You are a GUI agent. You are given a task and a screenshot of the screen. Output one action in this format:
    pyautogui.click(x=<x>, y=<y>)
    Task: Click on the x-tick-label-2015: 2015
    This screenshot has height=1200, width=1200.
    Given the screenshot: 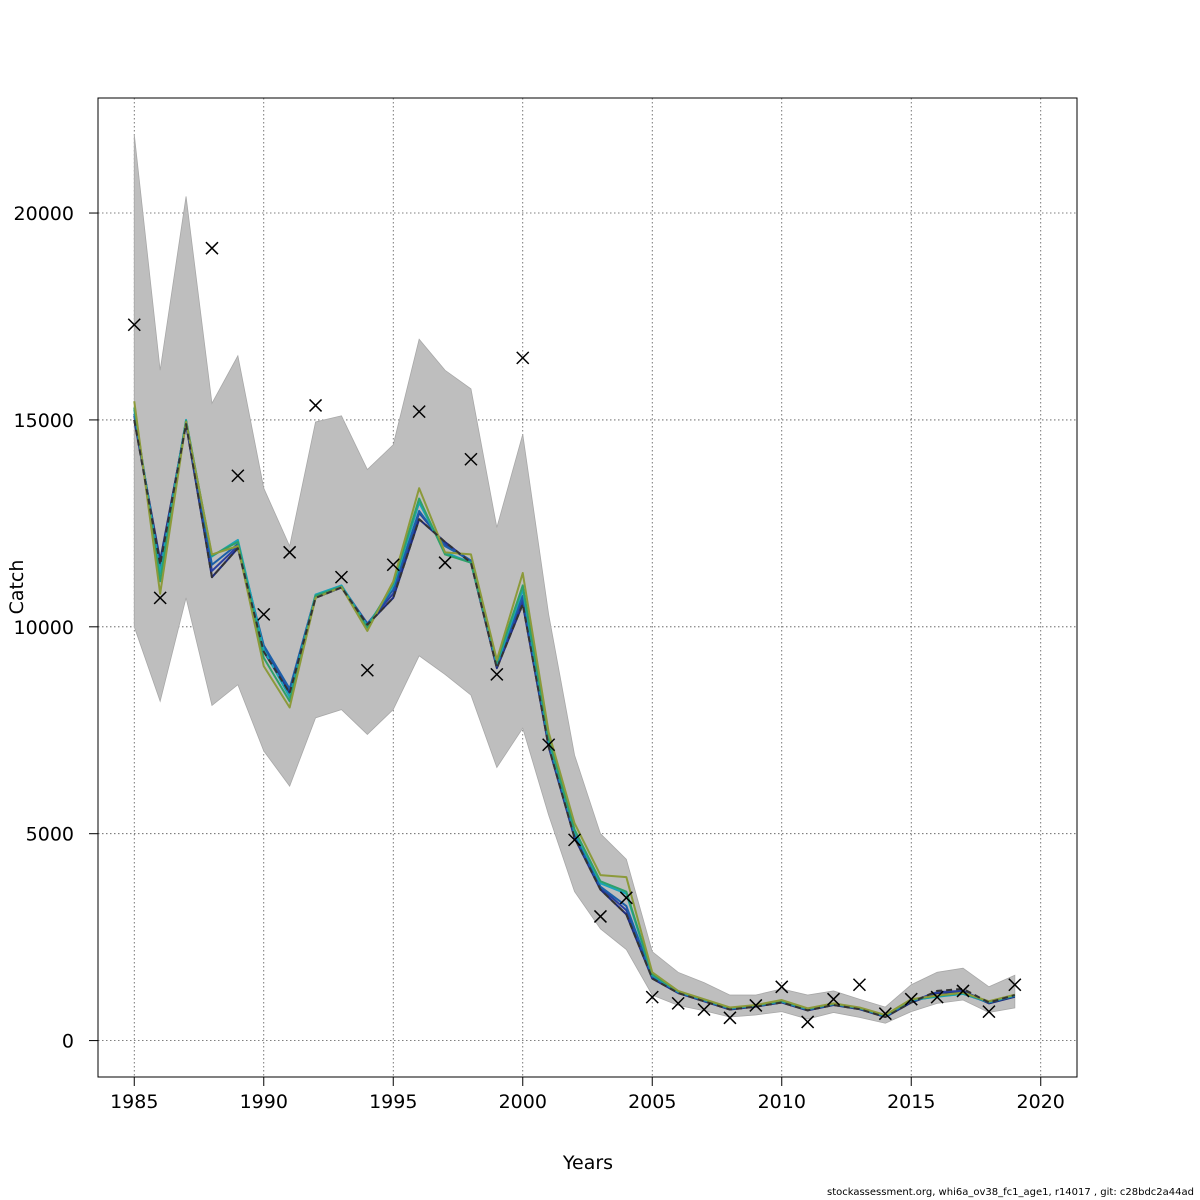 What is the action you would take?
    pyautogui.click(x=911, y=1102)
    